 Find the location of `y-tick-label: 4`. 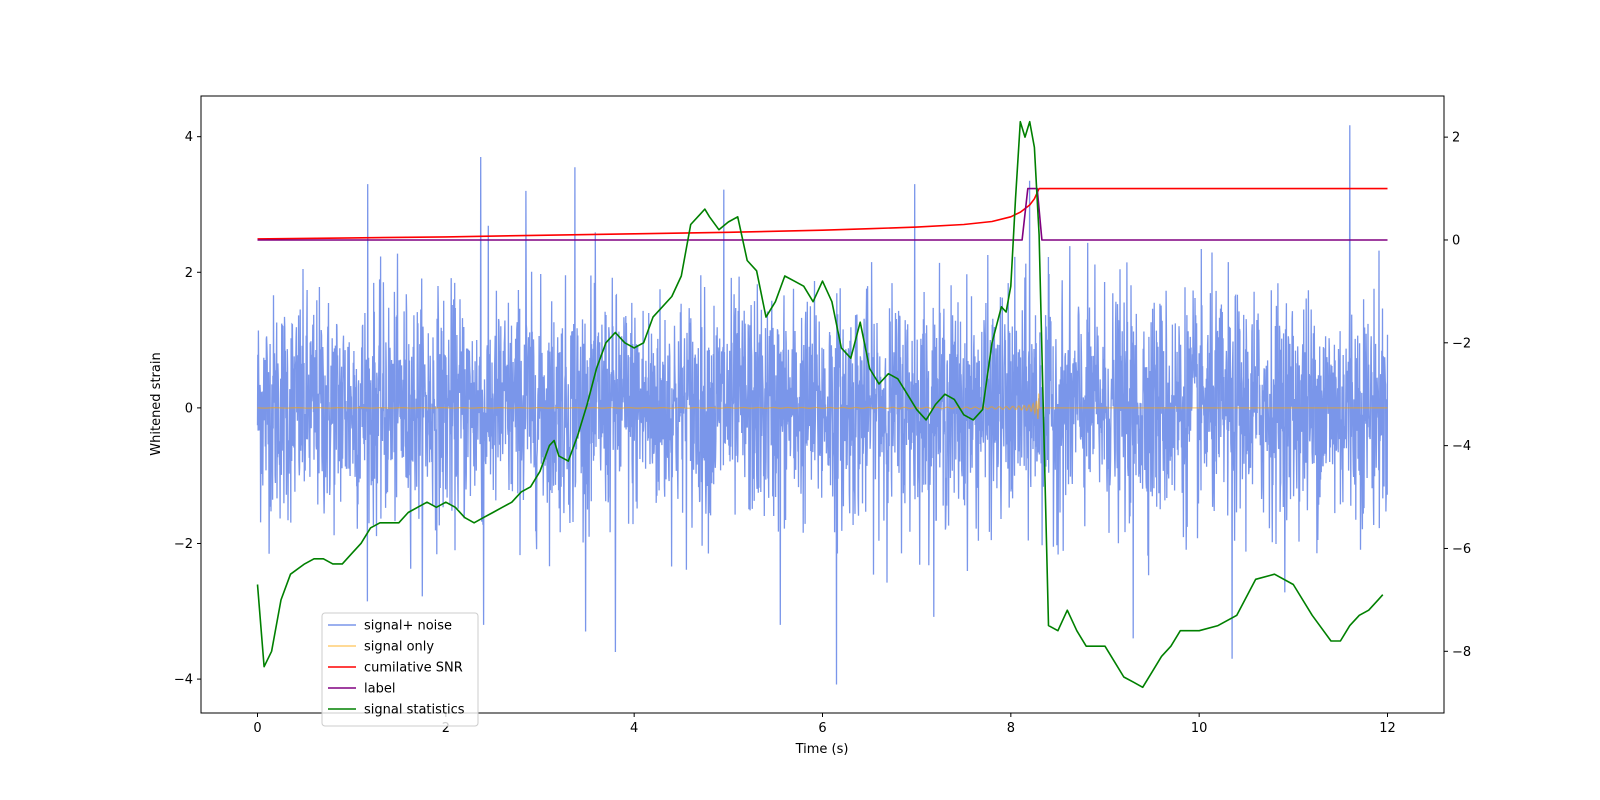

y-tick-label: 4 is located at coordinates (189, 137).